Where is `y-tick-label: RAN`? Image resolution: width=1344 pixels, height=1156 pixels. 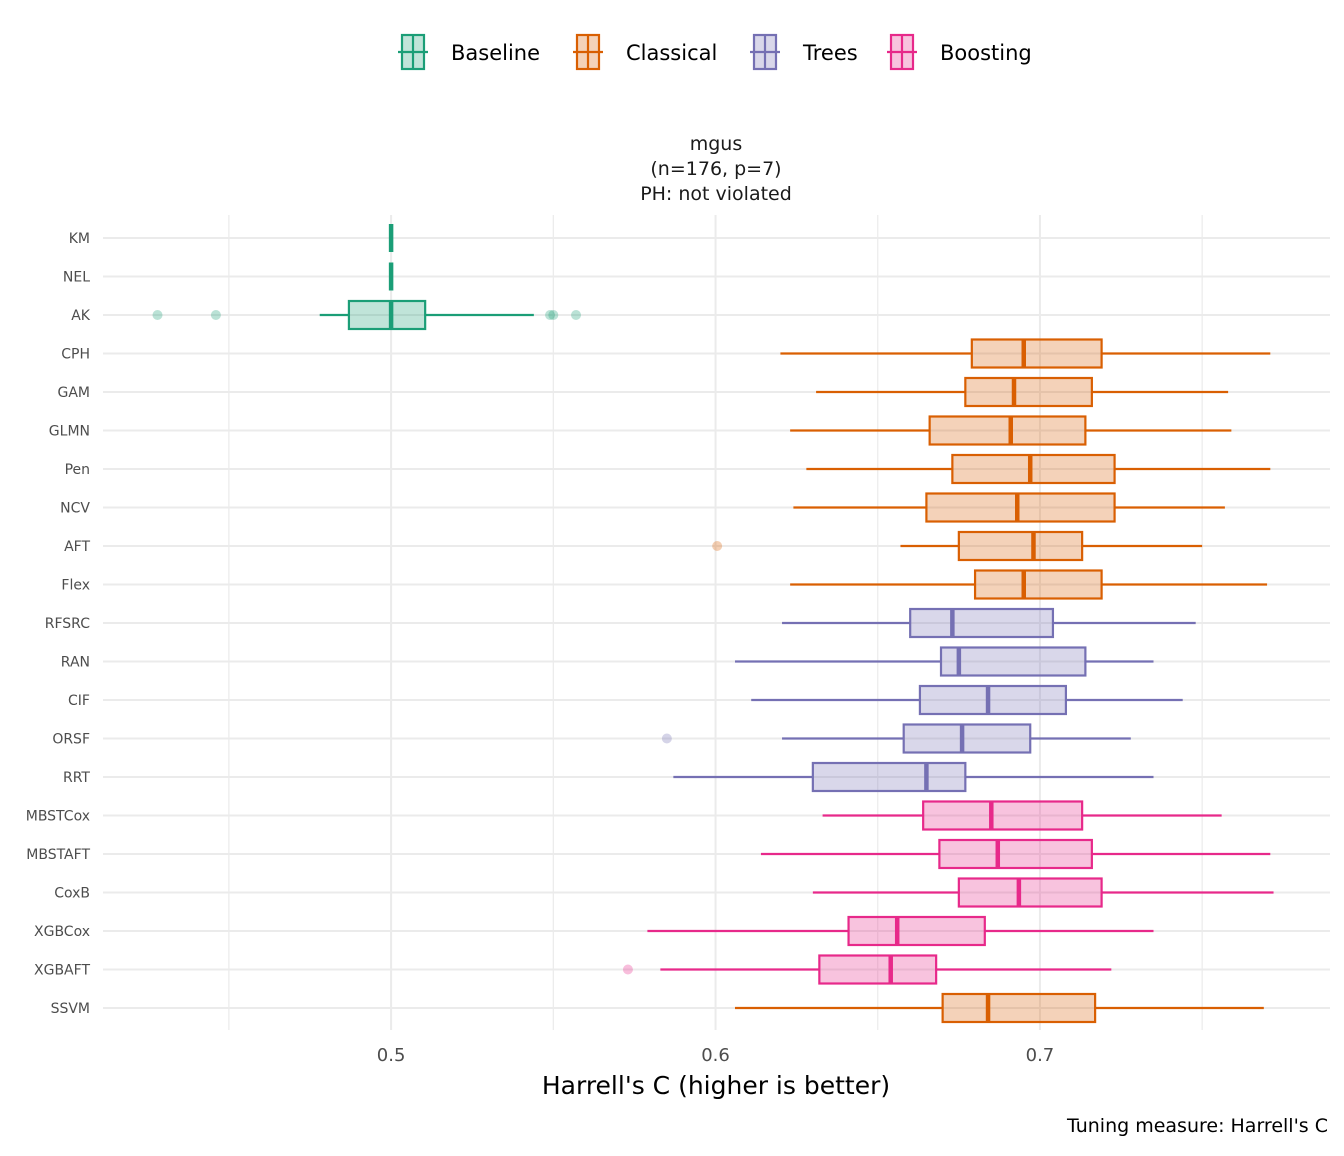 y-tick-label: RAN is located at coordinates (75, 663).